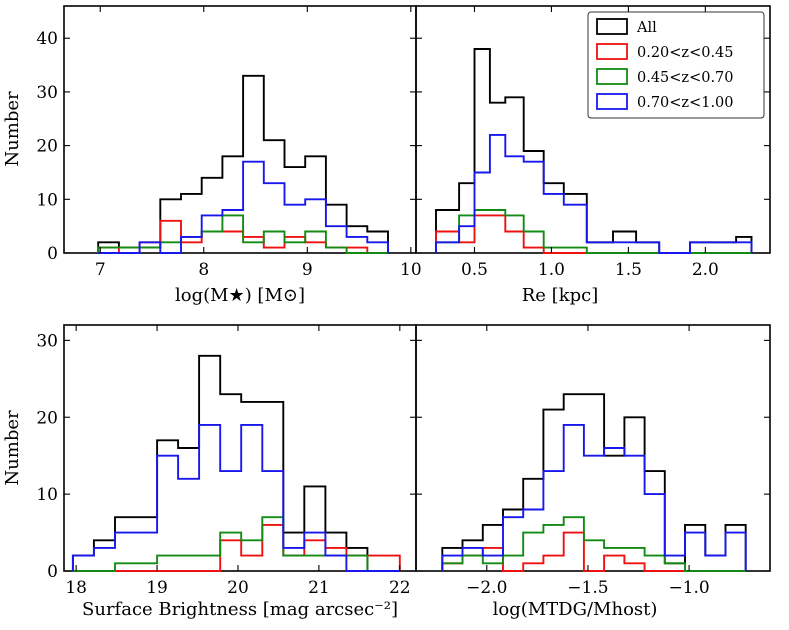  I want to click on x-axis-label-surface-brightness: Surface Brightness [mag arcsec⁻²], so click(240, 609).